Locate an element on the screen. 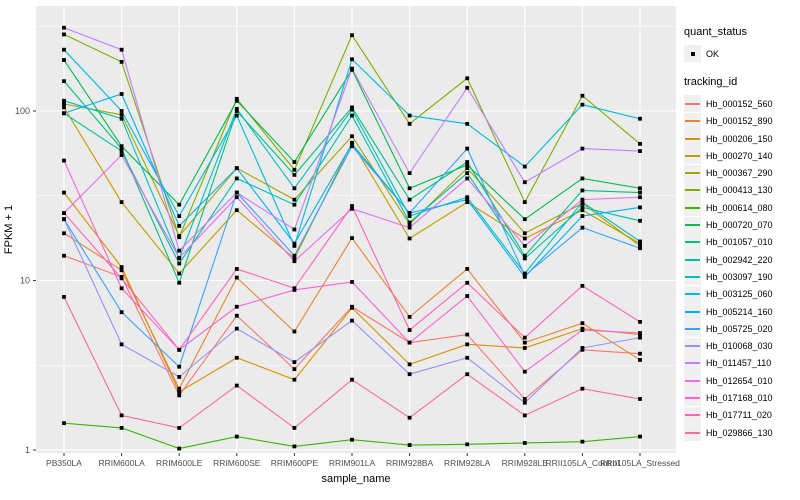 The image size is (800, 500). legend-item-label: Hb_012654_010 is located at coordinates (739, 380).